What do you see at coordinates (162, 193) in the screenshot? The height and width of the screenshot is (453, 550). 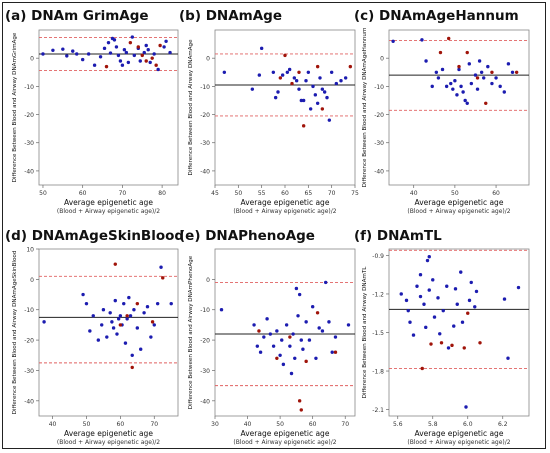 I see `x-tick-label: 80` at bounding box center [162, 193].